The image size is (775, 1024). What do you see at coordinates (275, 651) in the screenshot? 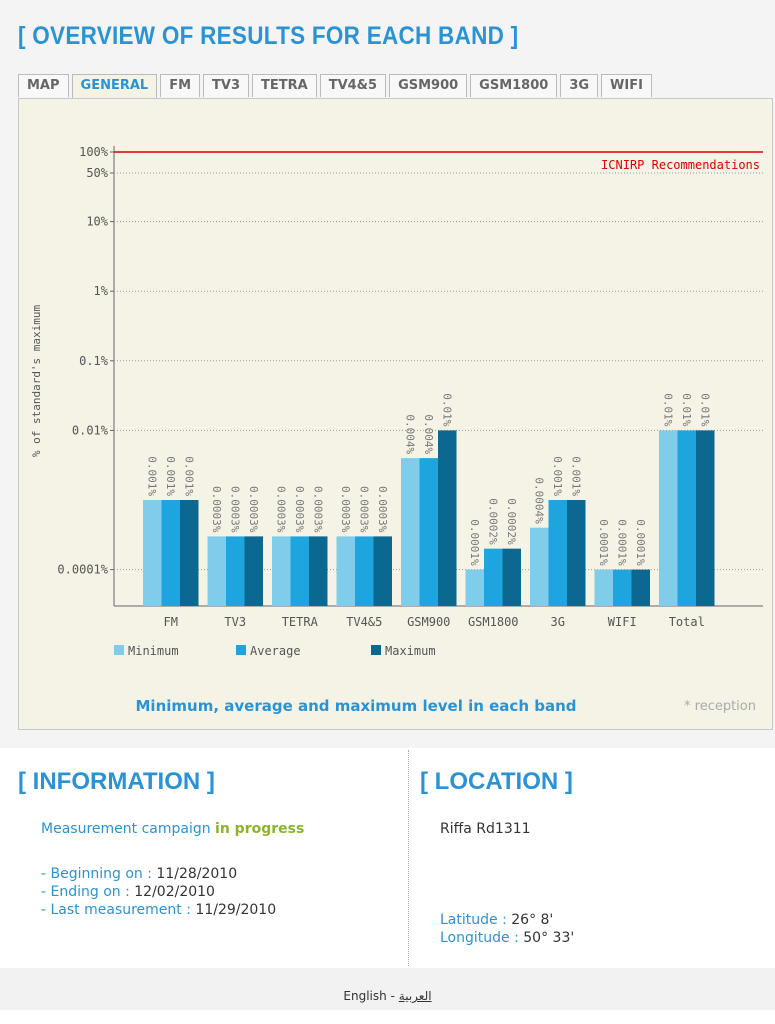
I see `legend-label: Average` at bounding box center [275, 651].